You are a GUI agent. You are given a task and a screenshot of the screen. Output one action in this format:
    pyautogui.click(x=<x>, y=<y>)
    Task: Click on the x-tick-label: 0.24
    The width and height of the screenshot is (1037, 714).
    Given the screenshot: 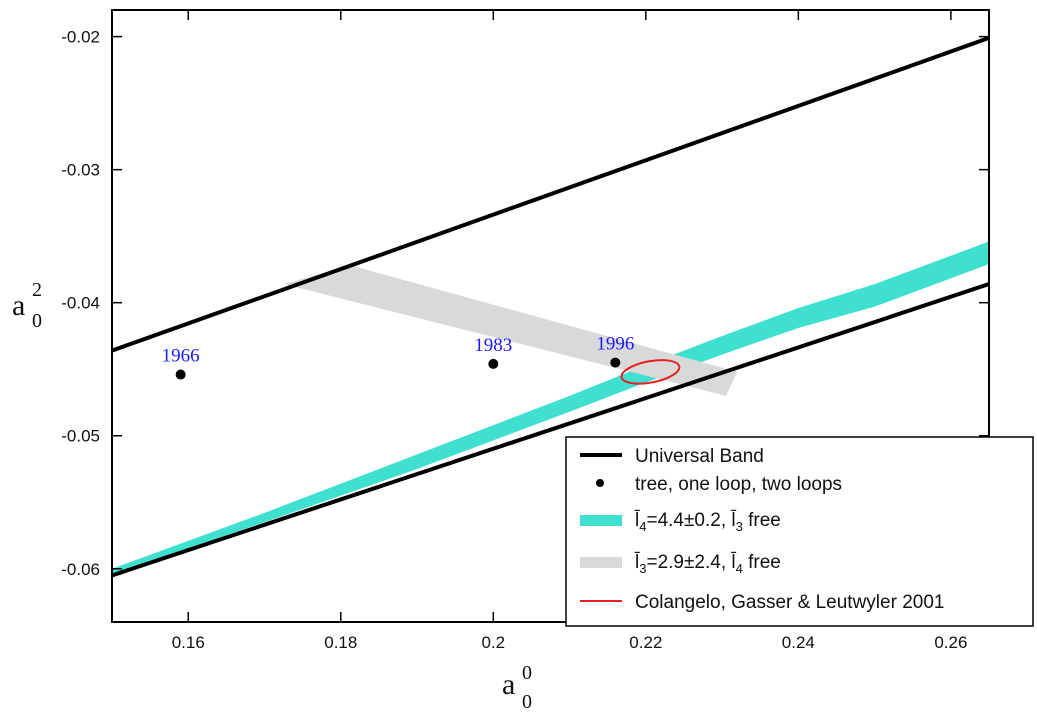 What is the action you would take?
    pyautogui.click(x=798, y=642)
    